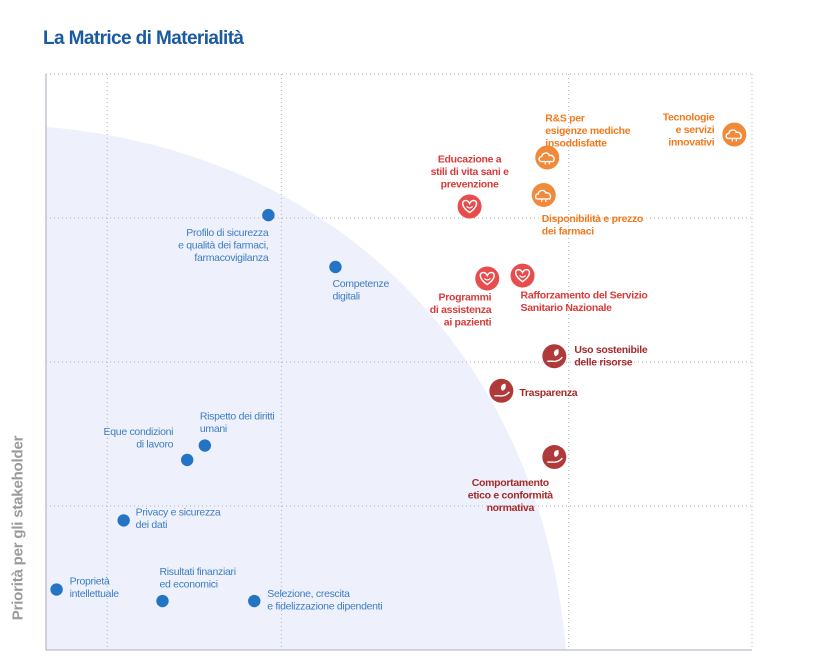 The image size is (819, 666). Describe the element at coordinates (468, 322) in the screenshot. I see `point-label-line: ai pazienti` at that location.